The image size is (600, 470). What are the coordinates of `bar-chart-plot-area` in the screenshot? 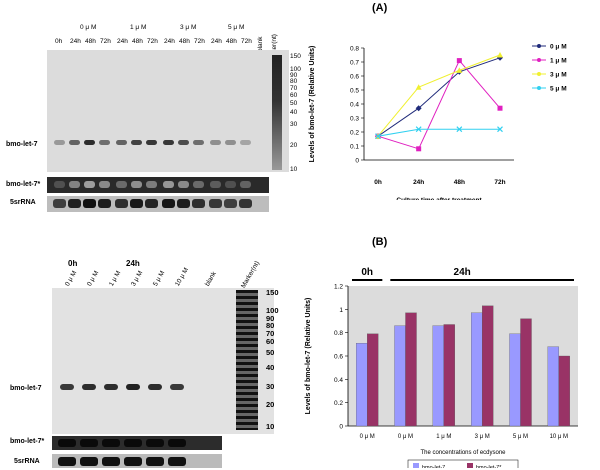 It's located at (463, 356).